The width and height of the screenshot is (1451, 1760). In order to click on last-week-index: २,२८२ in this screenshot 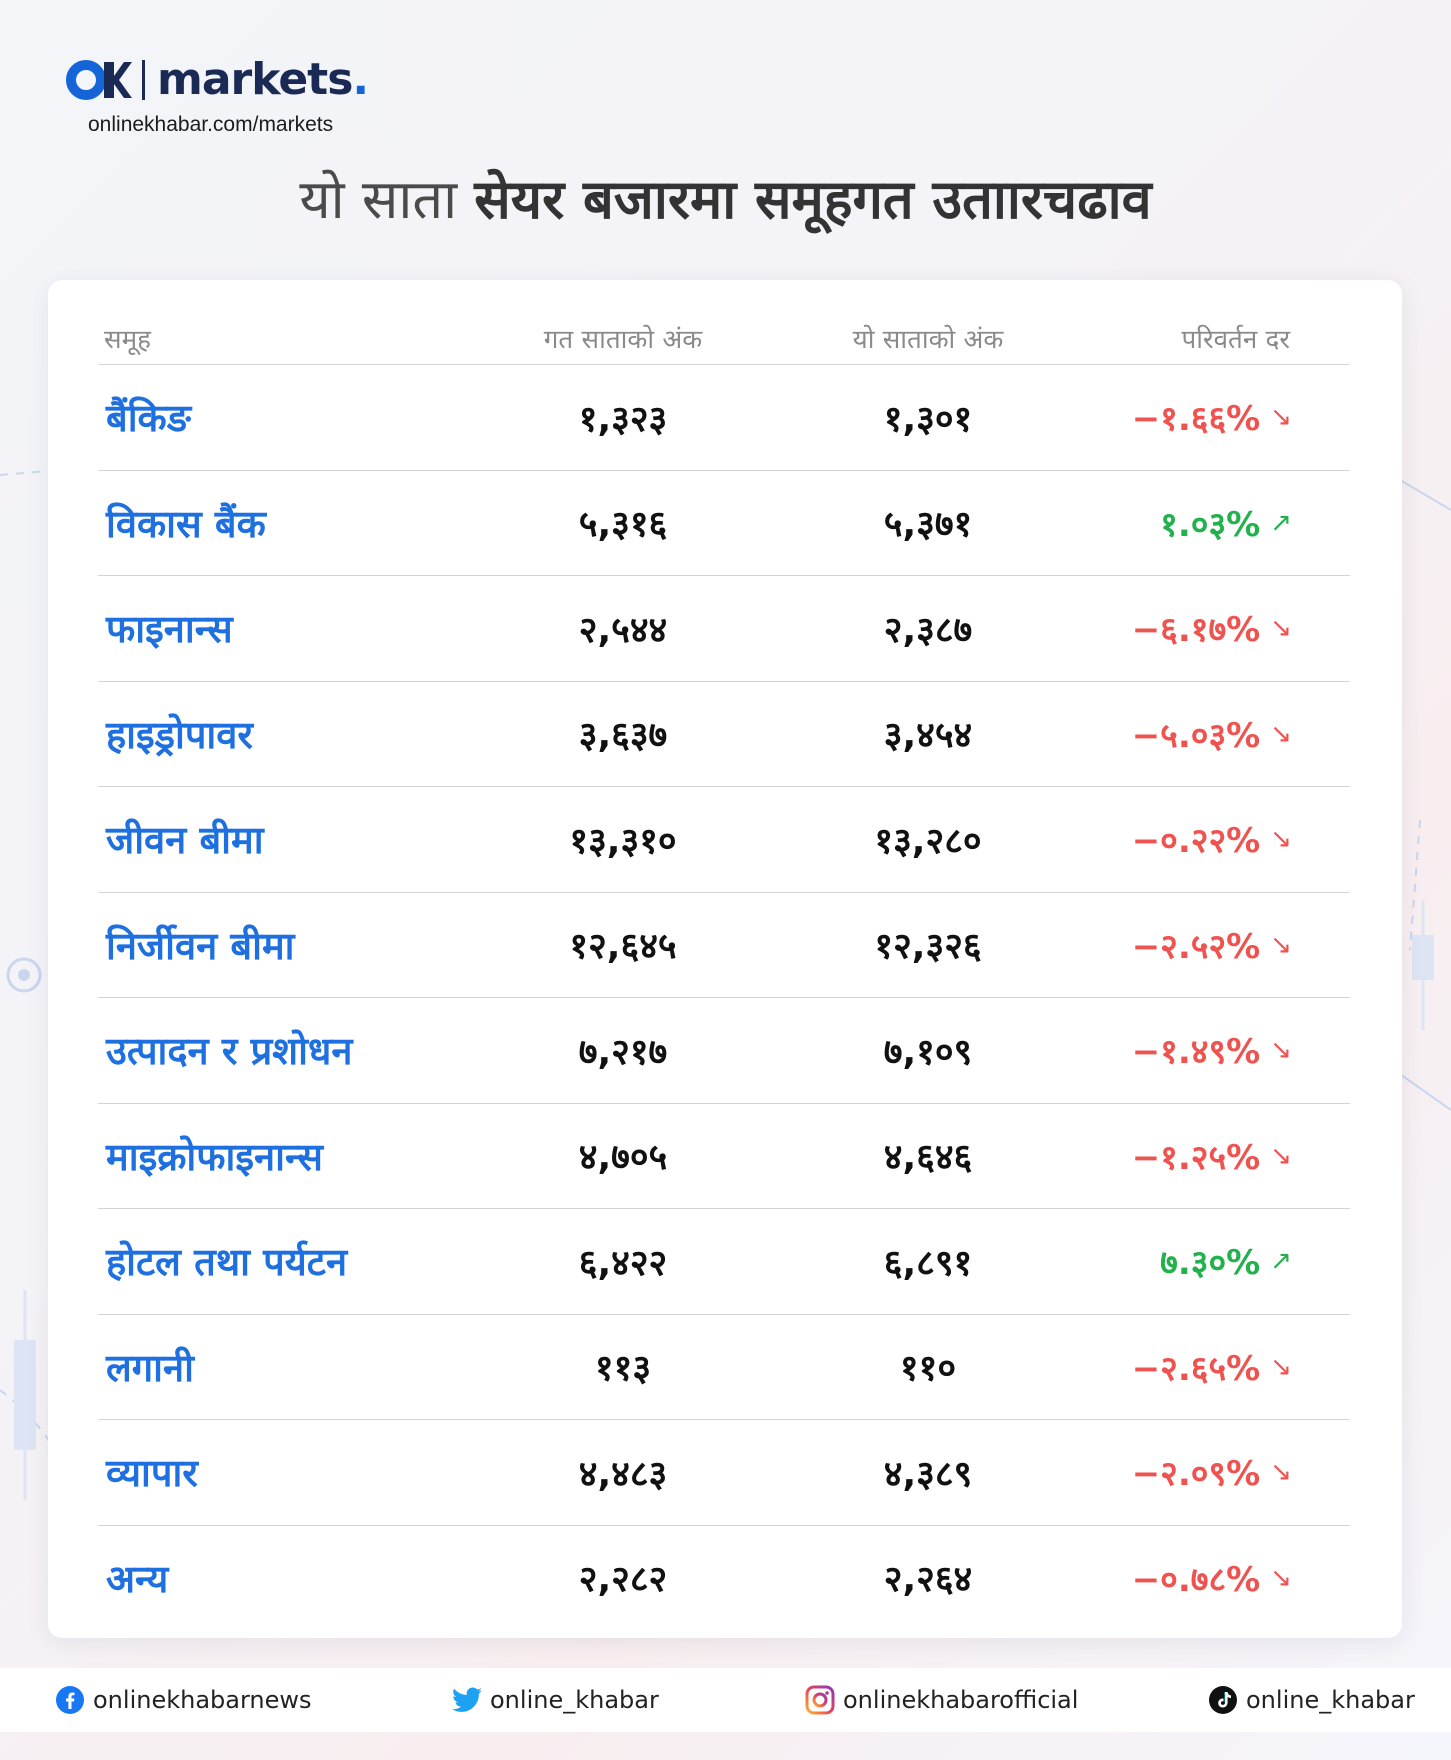, I will do `click(623, 1579)`.